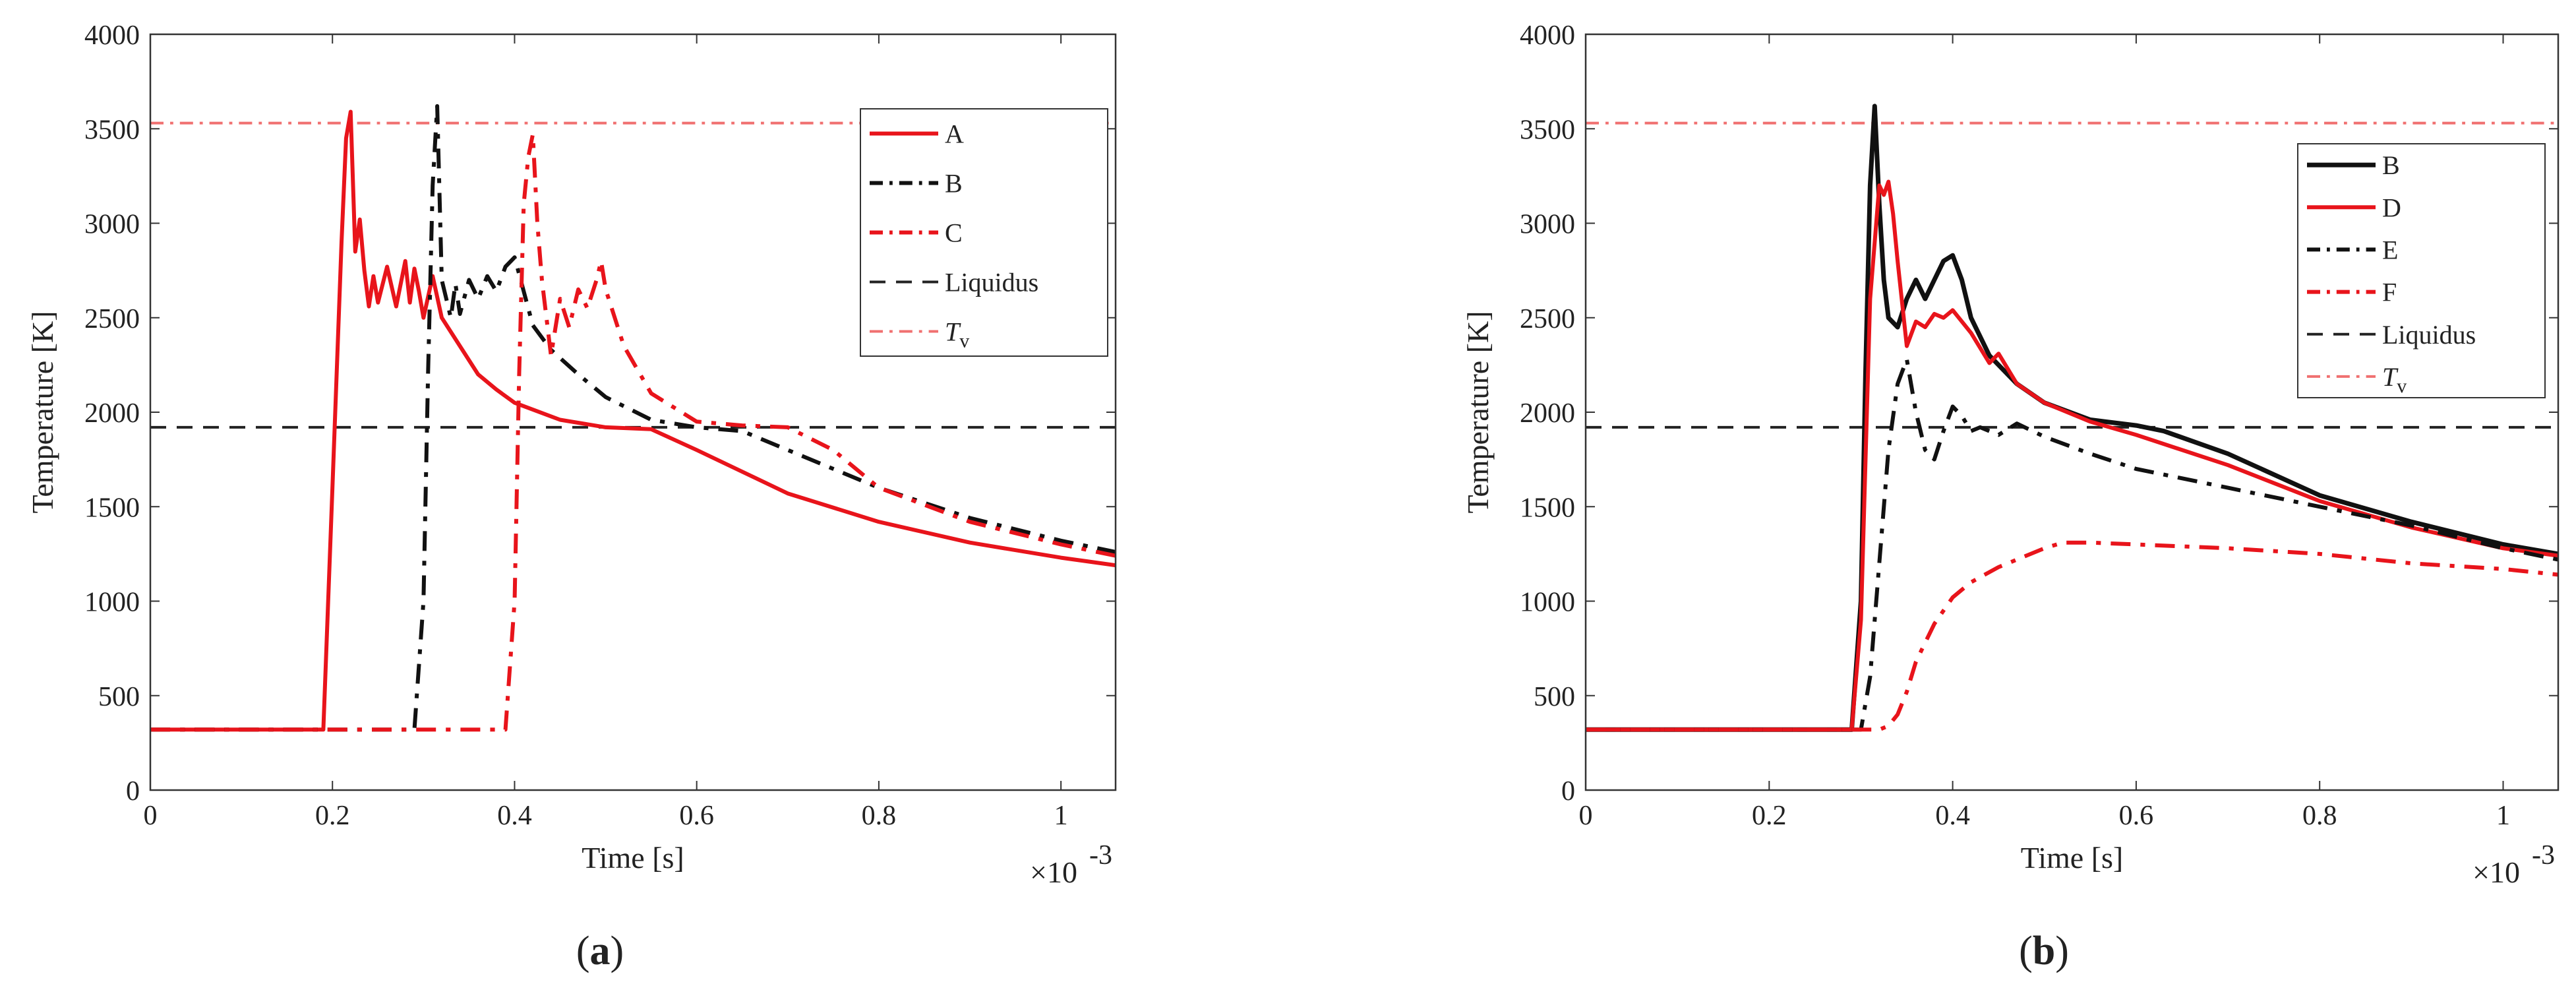 Image resolution: width=2576 pixels, height=984 pixels. I want to click on legend: ABC Liquidus Tv, so click(984, 233).